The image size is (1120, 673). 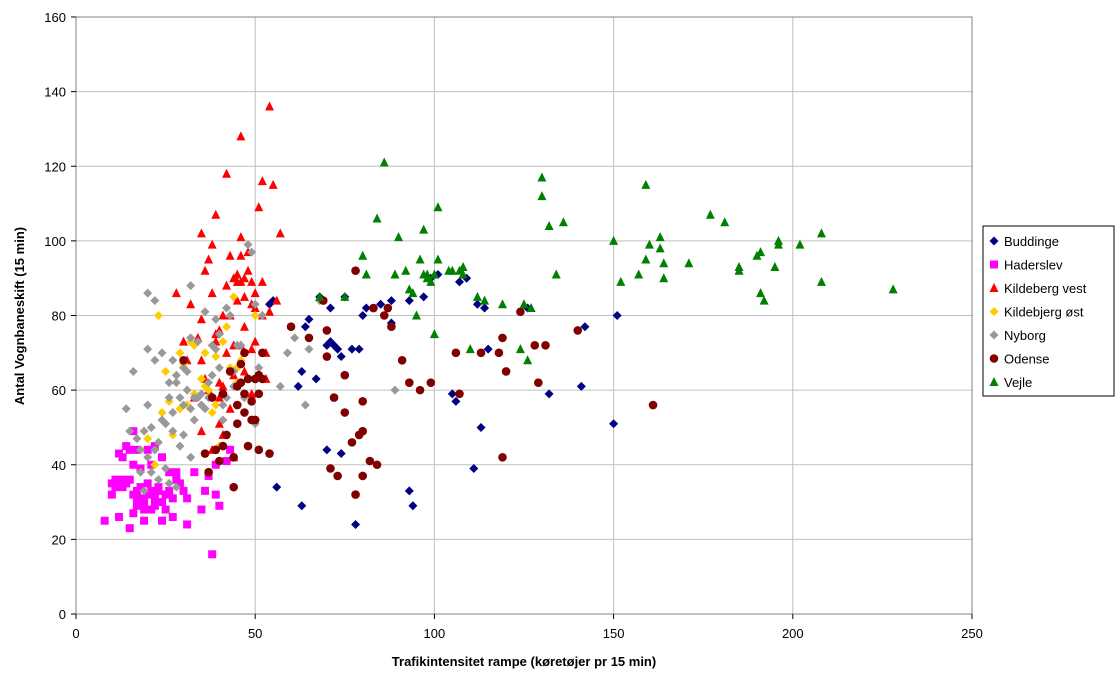 I want to click on x-tick-label: 250, so click(x=972, y=633).